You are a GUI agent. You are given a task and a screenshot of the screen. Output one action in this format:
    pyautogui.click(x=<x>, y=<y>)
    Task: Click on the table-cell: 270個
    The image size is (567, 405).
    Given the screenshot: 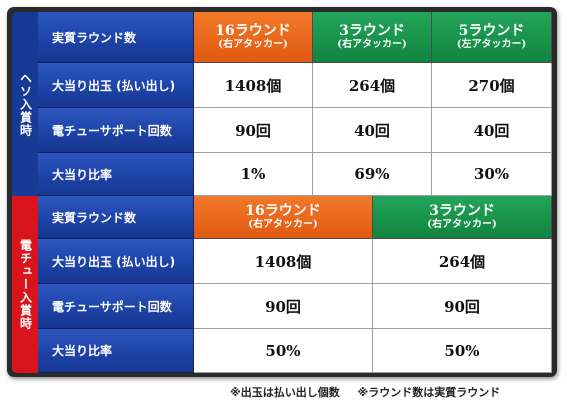 What is the action you would take?
    pyautogui.click(x=492, y=85)
    